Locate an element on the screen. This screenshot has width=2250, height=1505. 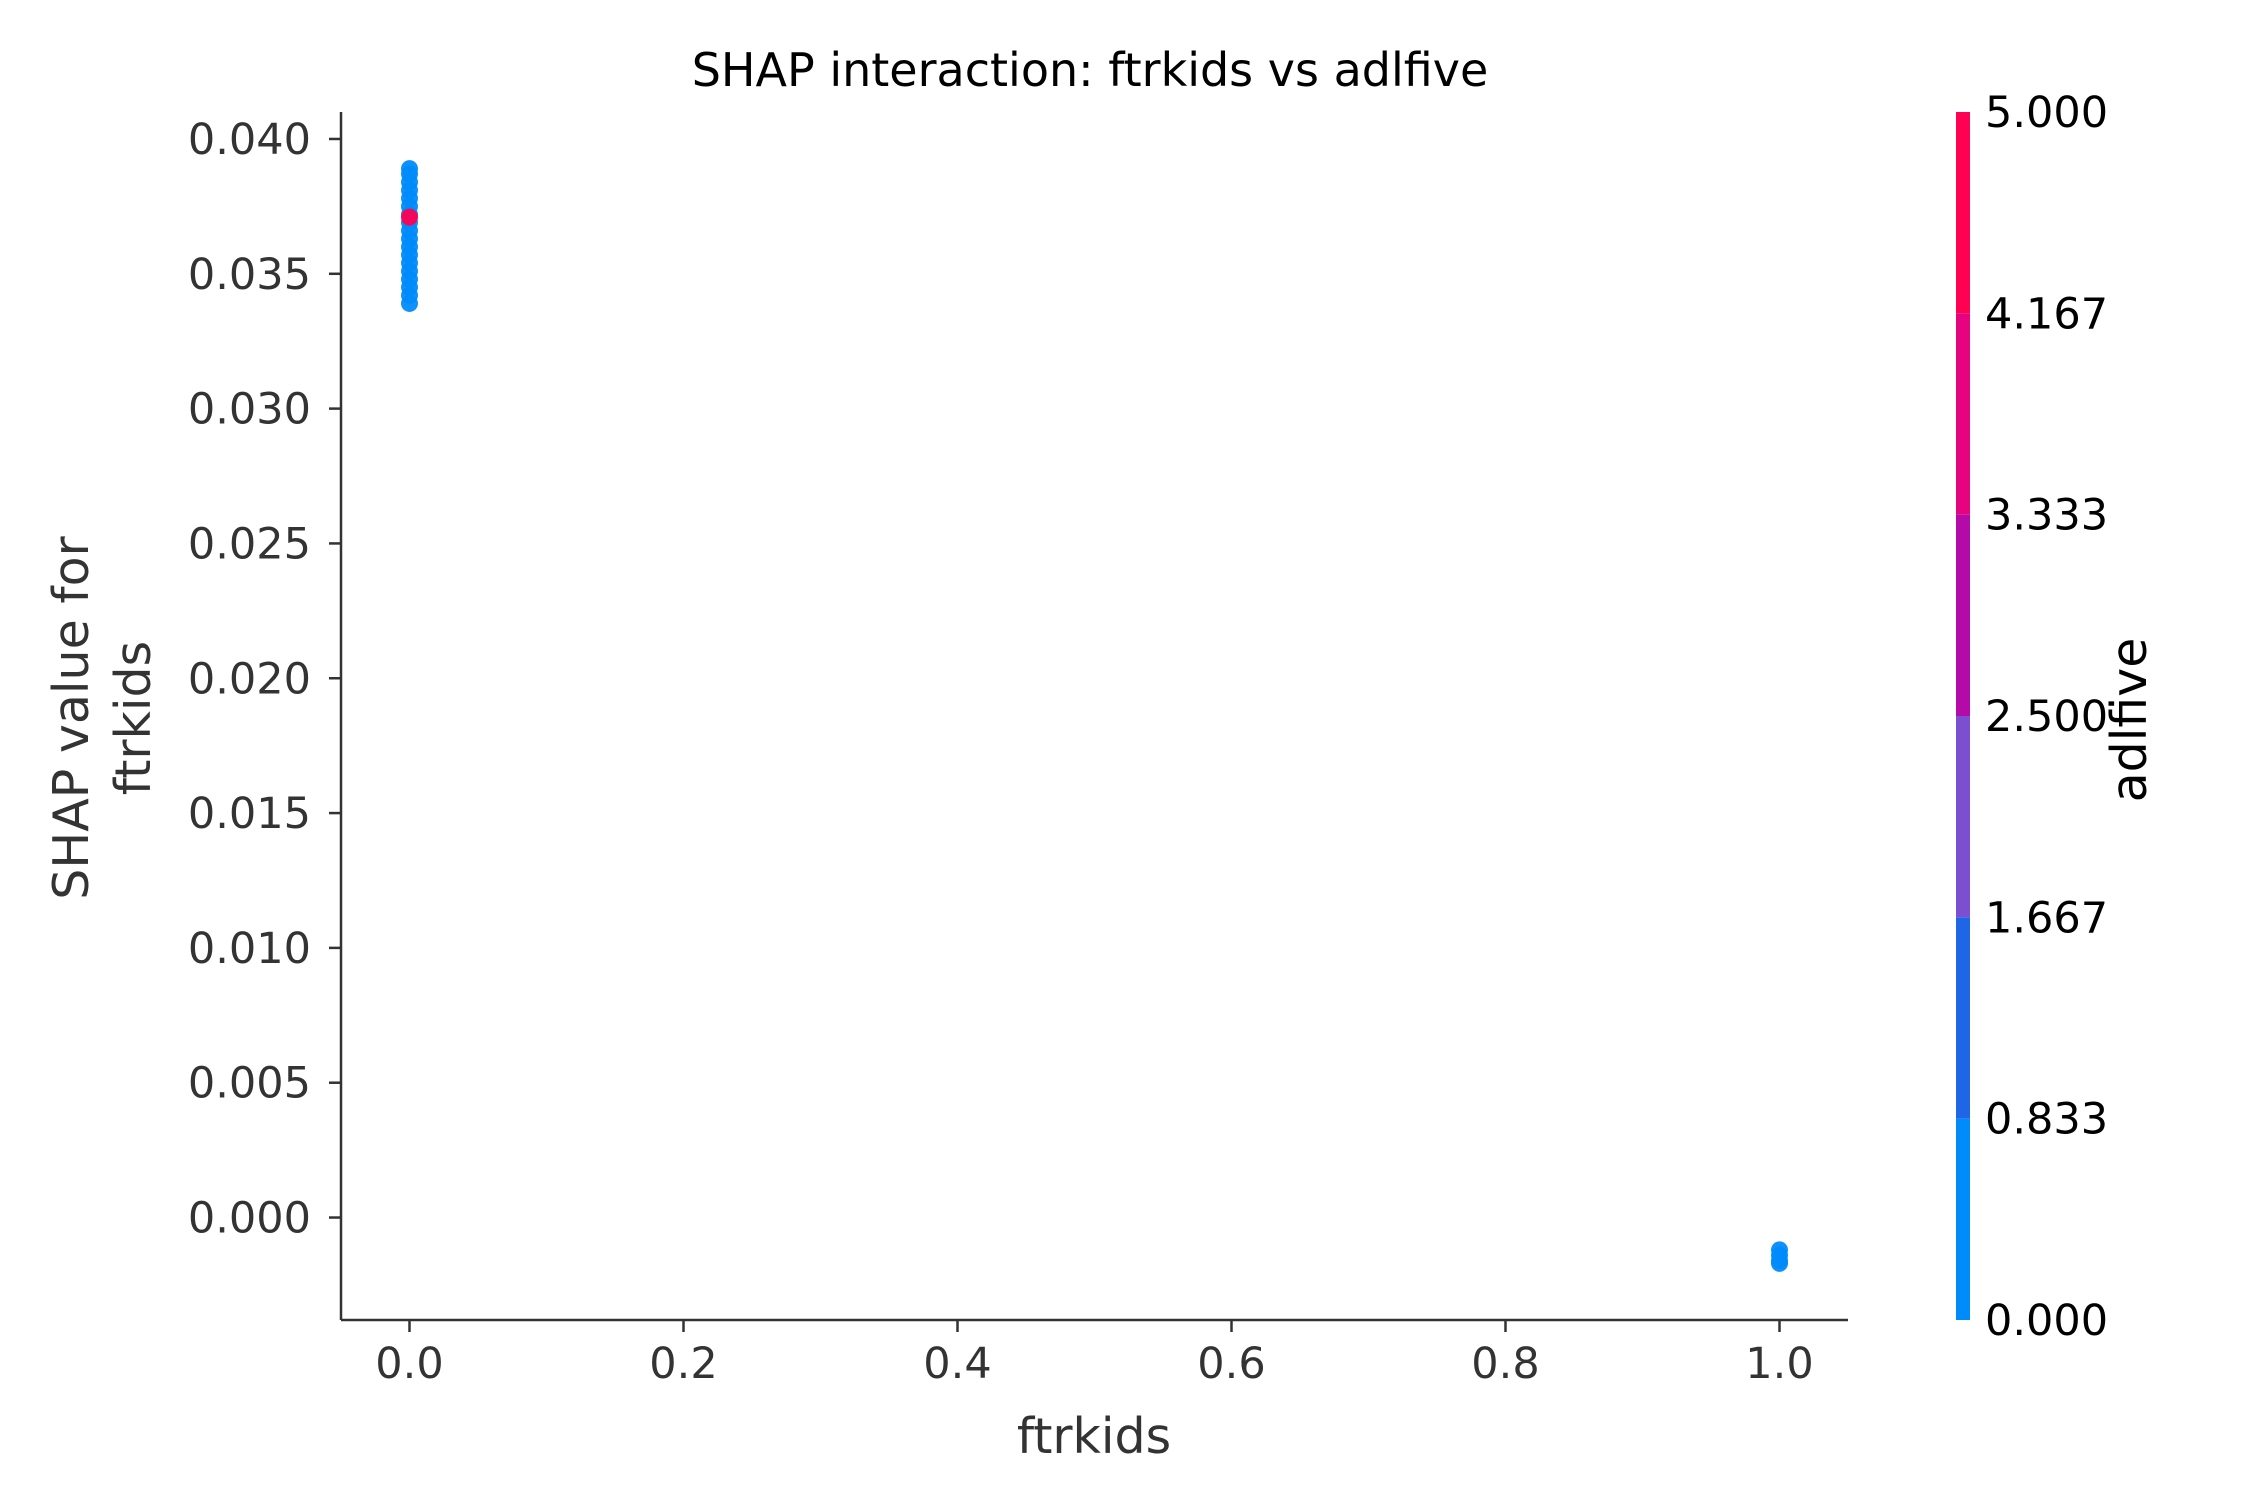
y-tick-label: 0.010 is located at coordinates (249, 949).